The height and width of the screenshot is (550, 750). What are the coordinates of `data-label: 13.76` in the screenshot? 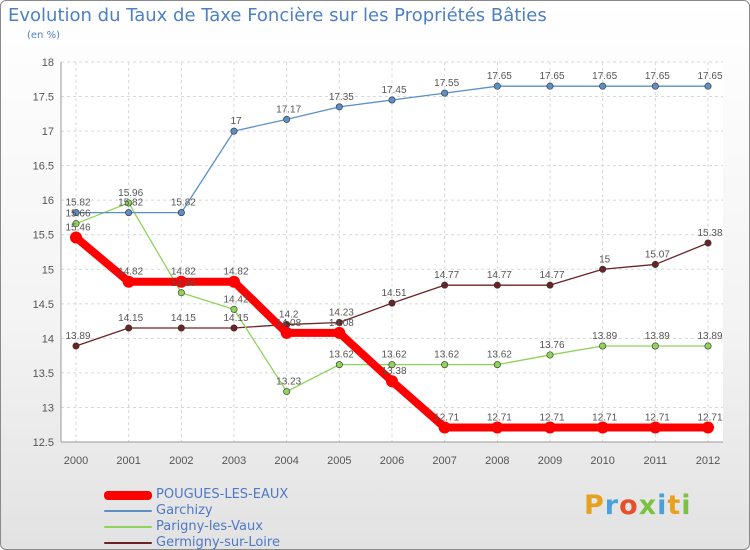 It's located at (551, 345).